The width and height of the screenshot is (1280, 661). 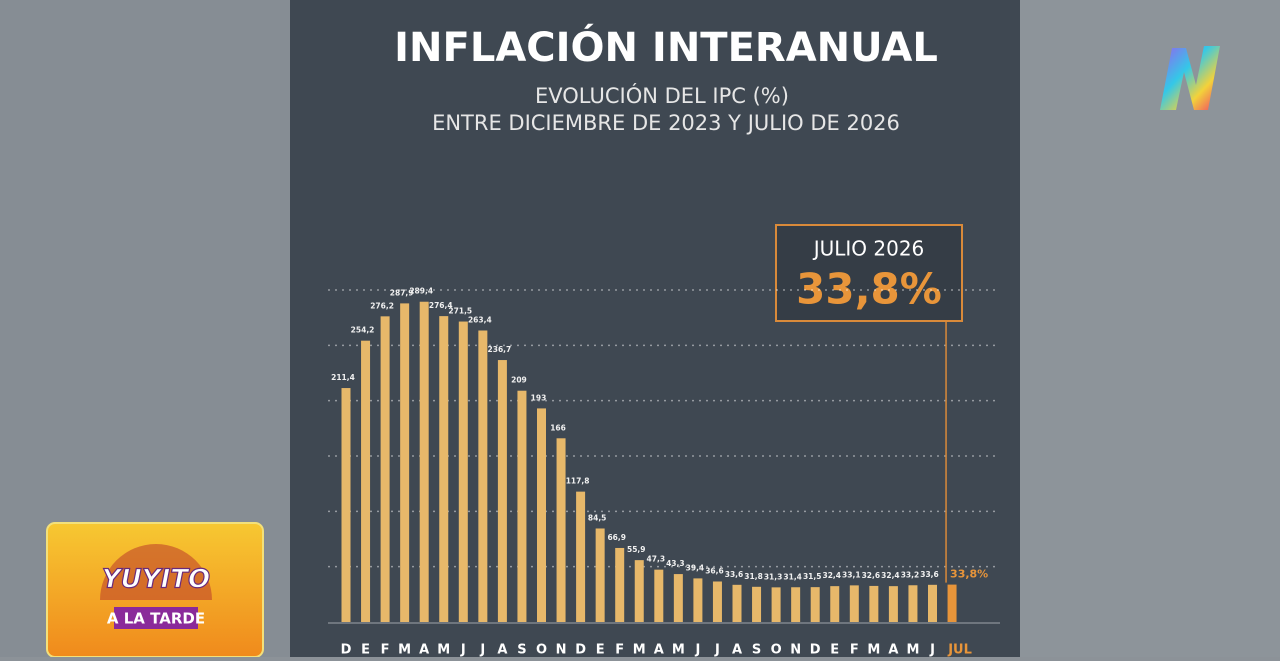 I want to click on x-tick-label: JUL, so click(x=959, y=650).